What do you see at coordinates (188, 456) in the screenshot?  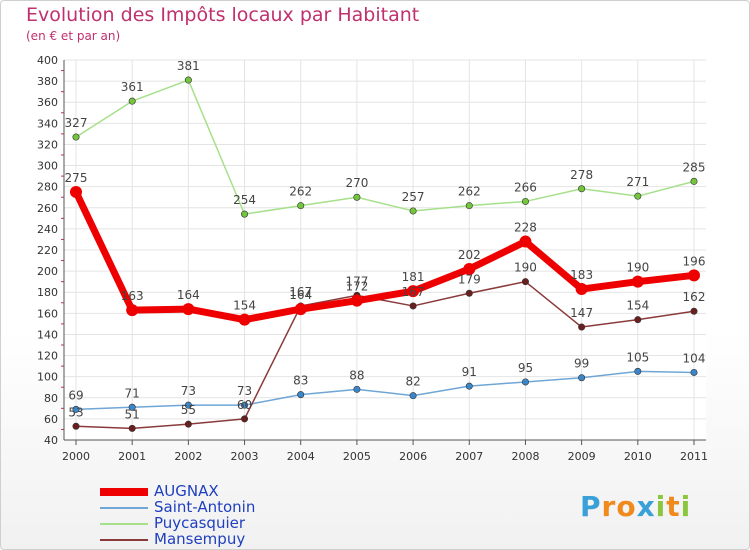 I see `x-tick-label: 2002` at bounding box center [188, 456].